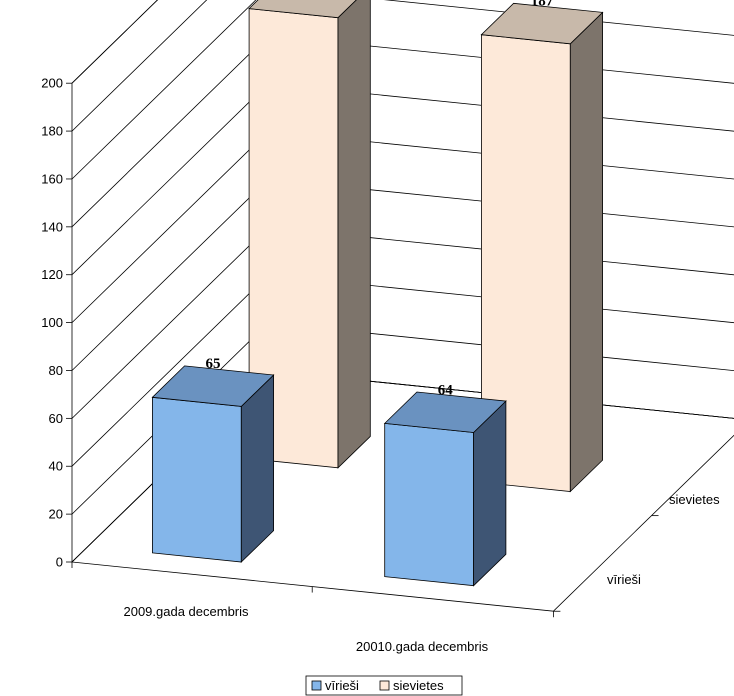  Describe the element at coordinates (52, 178) in the screenshot. I see `y-tick-label: 160` at that location.